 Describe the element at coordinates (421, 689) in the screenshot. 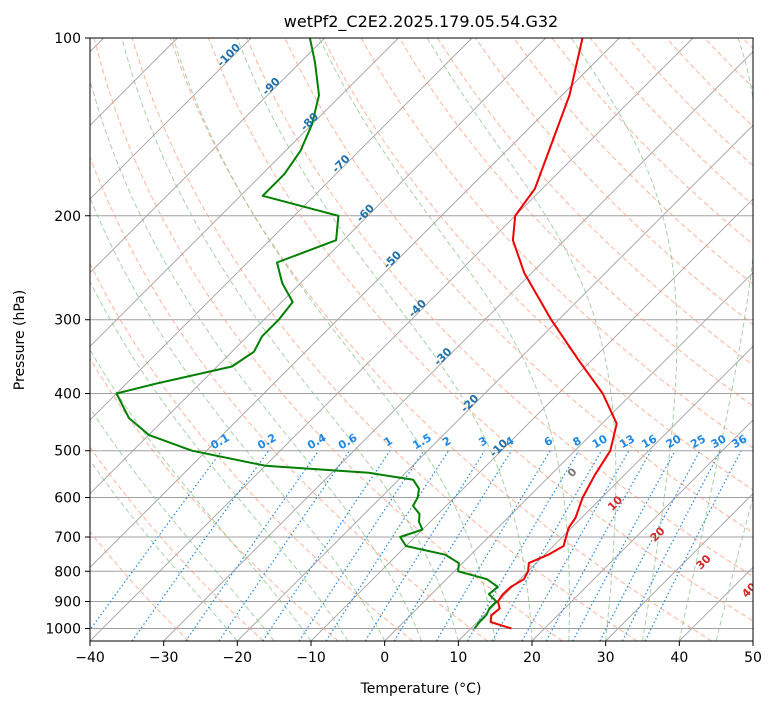

I see `x-axis-label: Temperature (°C)` at that location.